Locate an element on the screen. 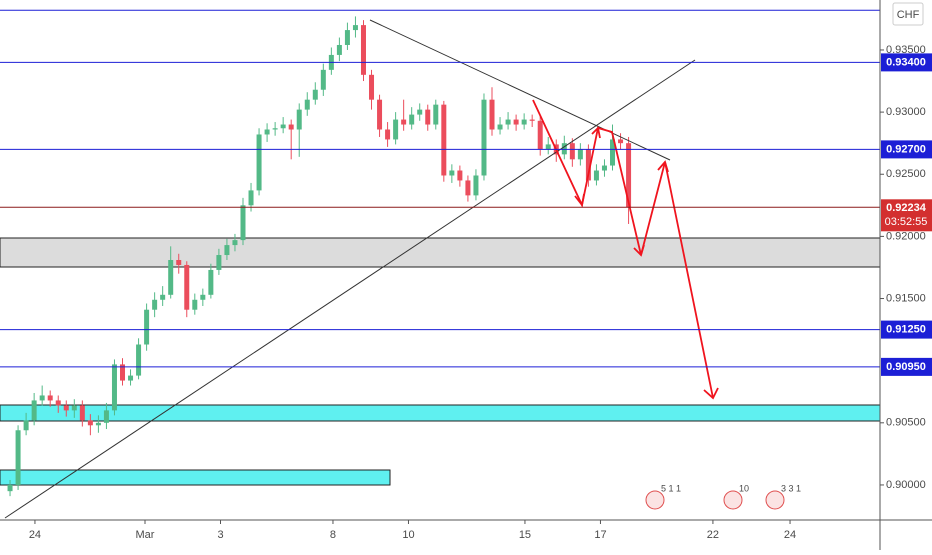 This screenshot has width=932, height=555. countdown: 03:52:55 is located at coordinates (906, 222).